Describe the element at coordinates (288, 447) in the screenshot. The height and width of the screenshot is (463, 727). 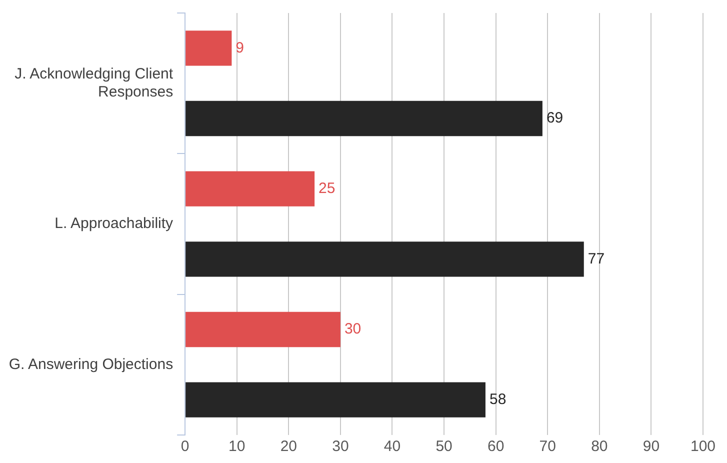
I see `x-tick-label: 20` at that location.